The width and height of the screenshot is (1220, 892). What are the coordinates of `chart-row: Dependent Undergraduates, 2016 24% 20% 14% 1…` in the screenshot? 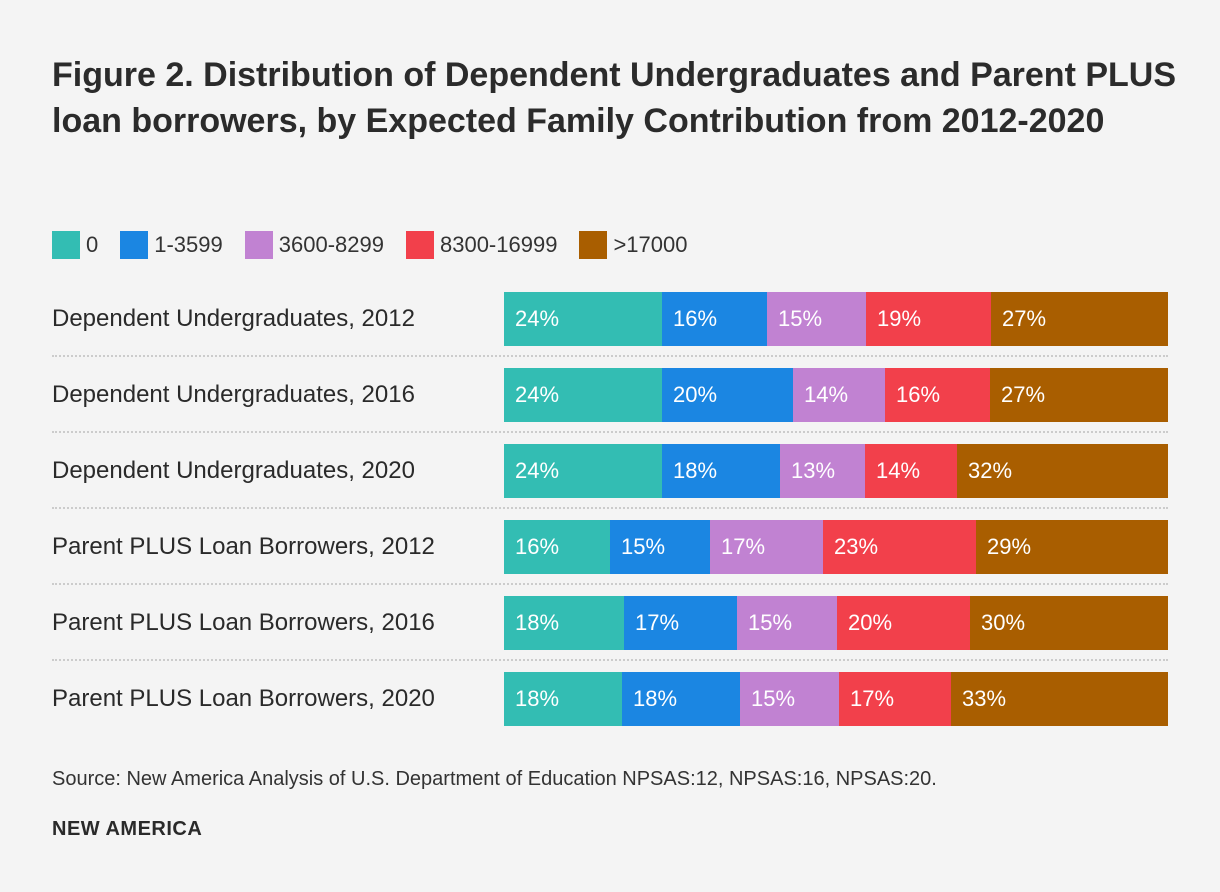 It's located at (610, 406).